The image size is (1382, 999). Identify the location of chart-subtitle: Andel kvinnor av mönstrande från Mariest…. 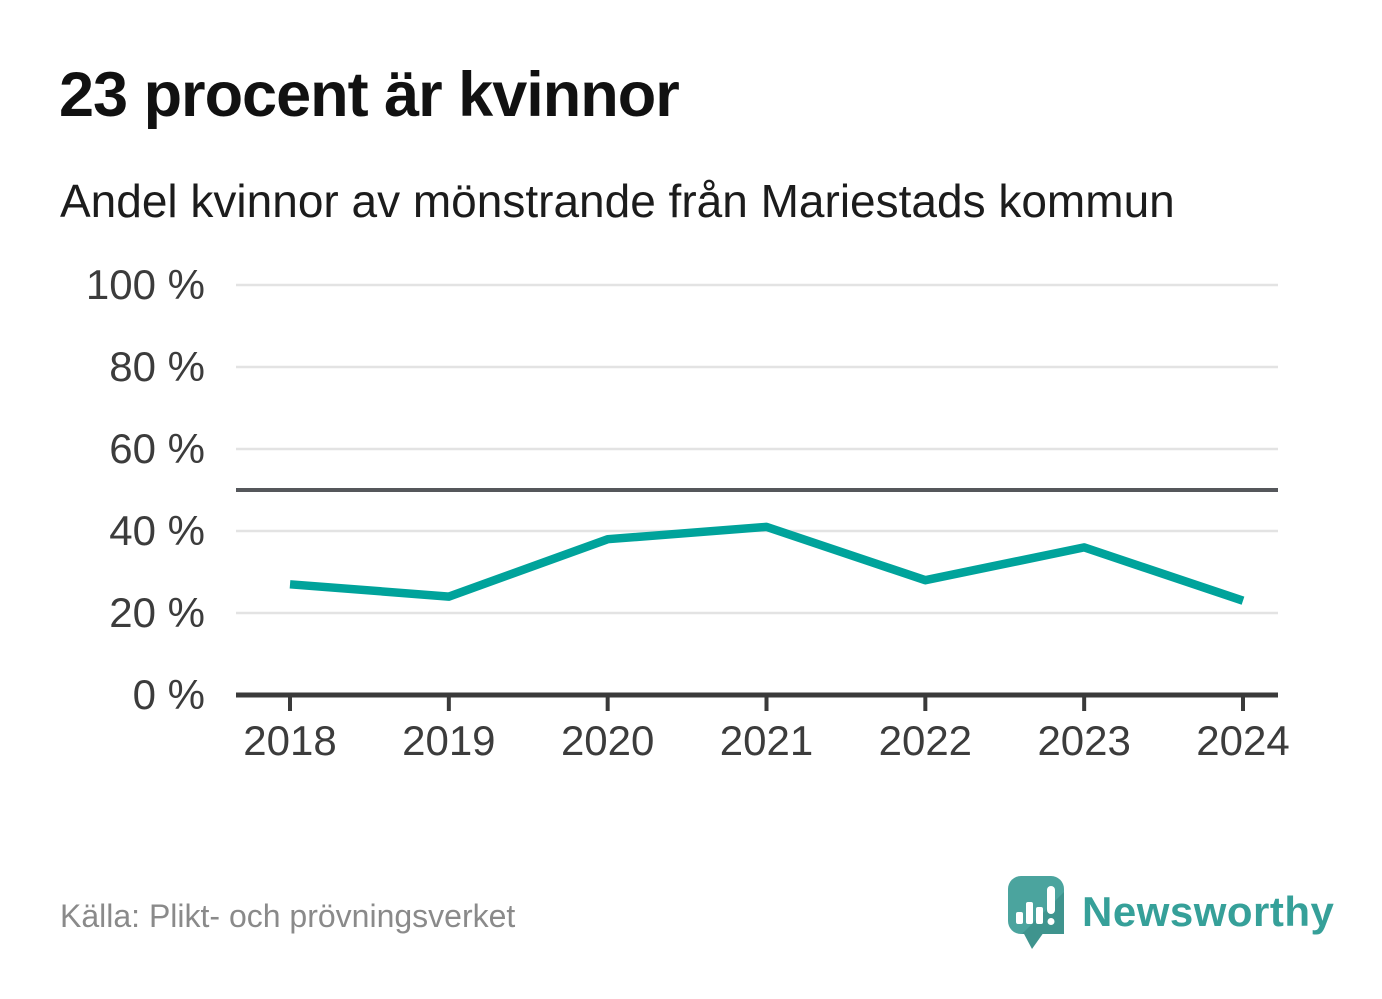
(617, 201).